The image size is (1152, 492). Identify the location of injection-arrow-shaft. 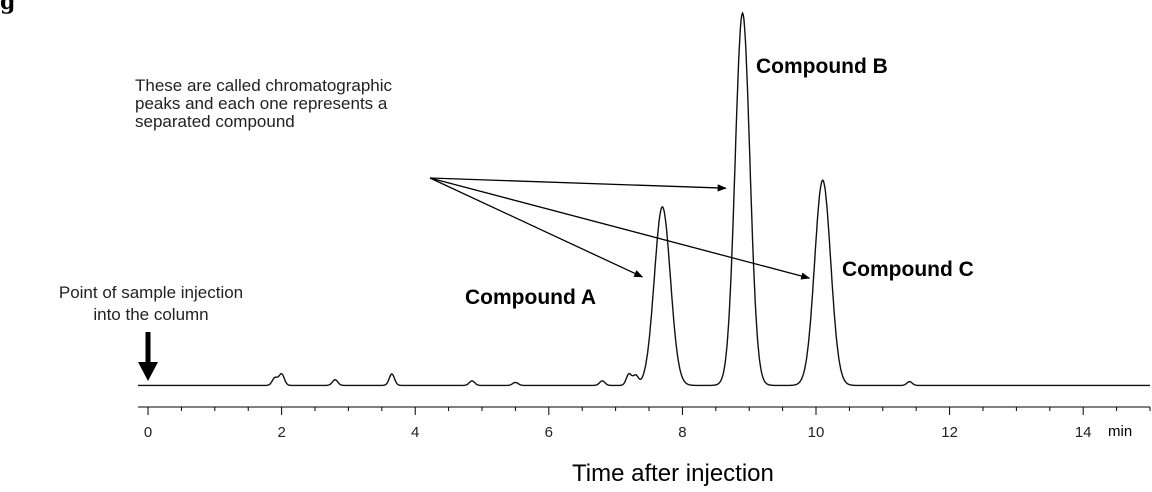
(148, 348).